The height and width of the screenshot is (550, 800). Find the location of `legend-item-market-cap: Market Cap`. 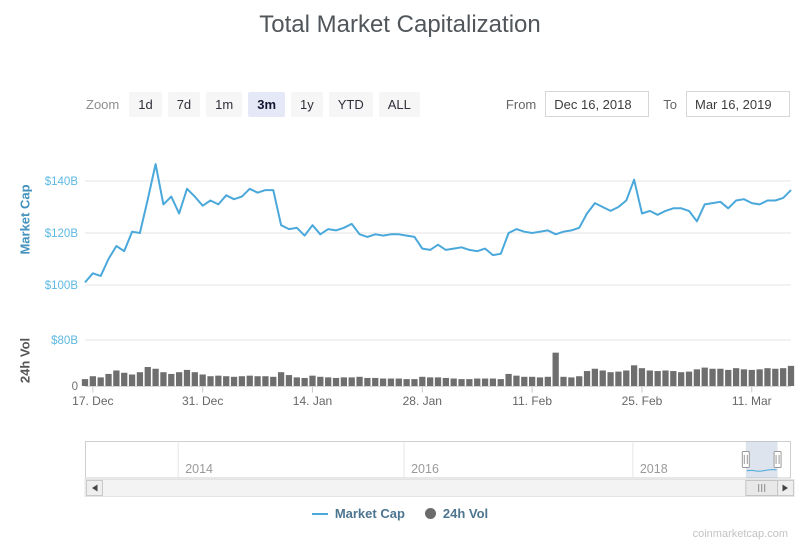

legend-item-market-cap: Market Cap is located at coordinates (358, 513).